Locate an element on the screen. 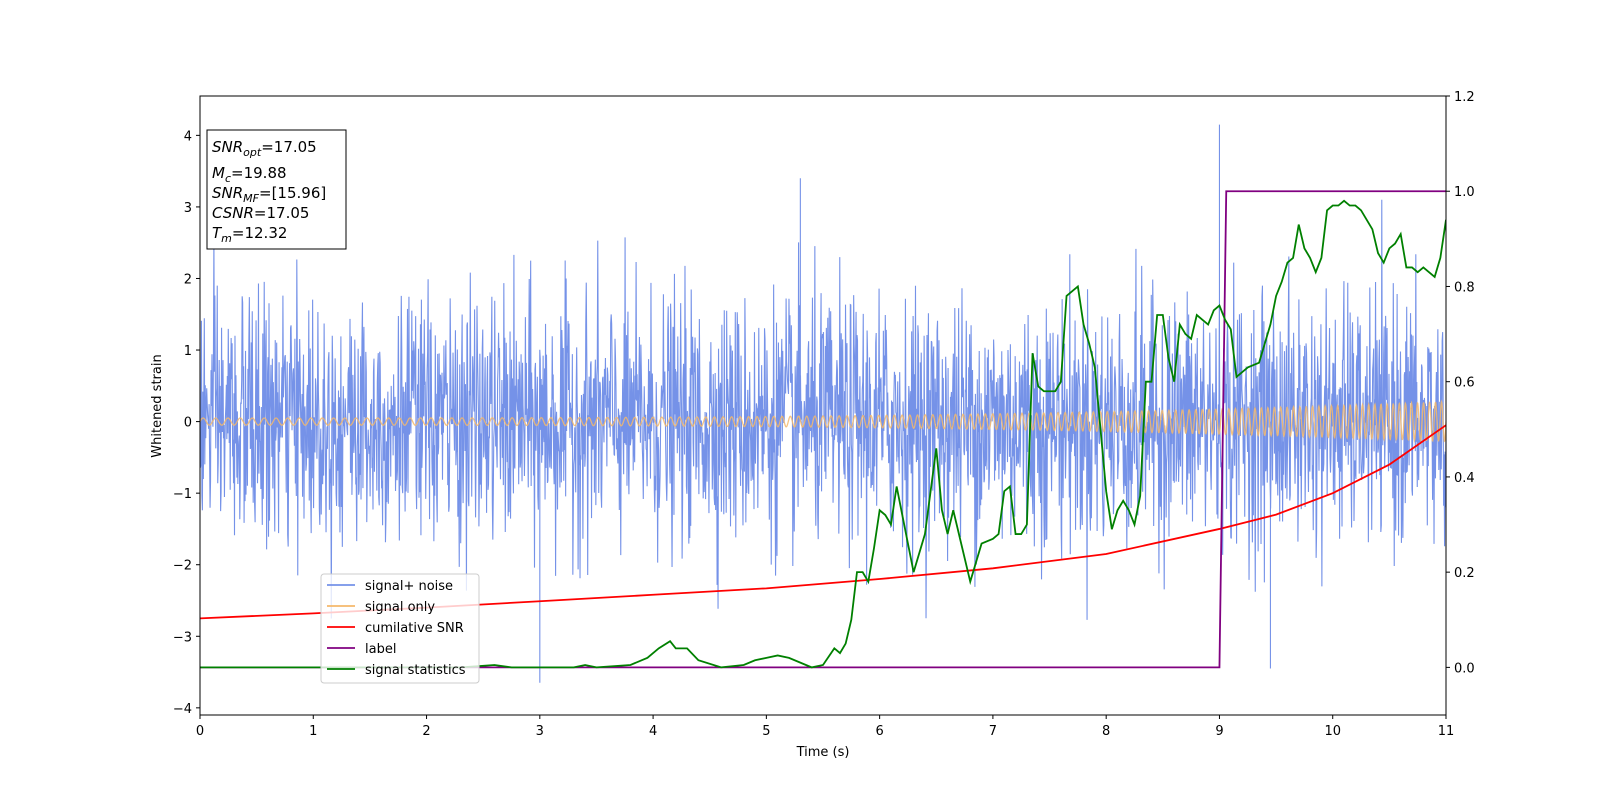 The height and width of the screenshot is (800, 1600). y2-tick-label: 0.2 is located at coordinates (1464, 573).